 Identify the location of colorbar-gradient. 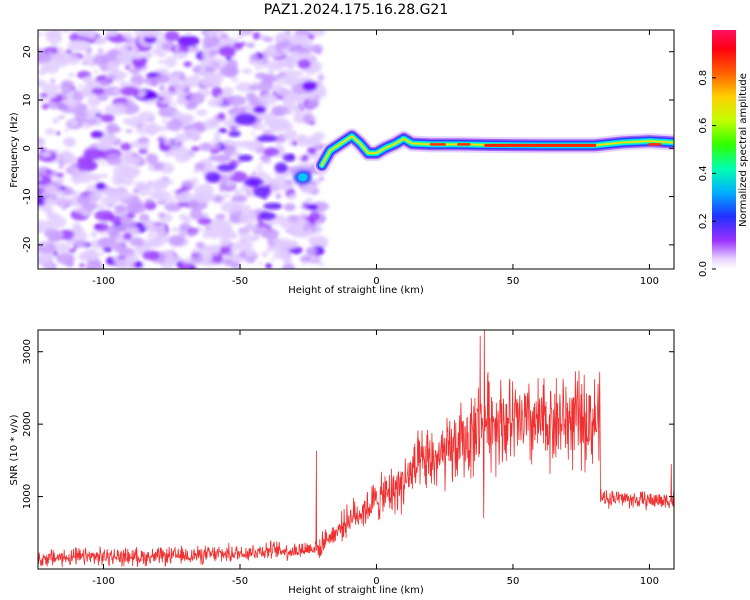
(724, 149).